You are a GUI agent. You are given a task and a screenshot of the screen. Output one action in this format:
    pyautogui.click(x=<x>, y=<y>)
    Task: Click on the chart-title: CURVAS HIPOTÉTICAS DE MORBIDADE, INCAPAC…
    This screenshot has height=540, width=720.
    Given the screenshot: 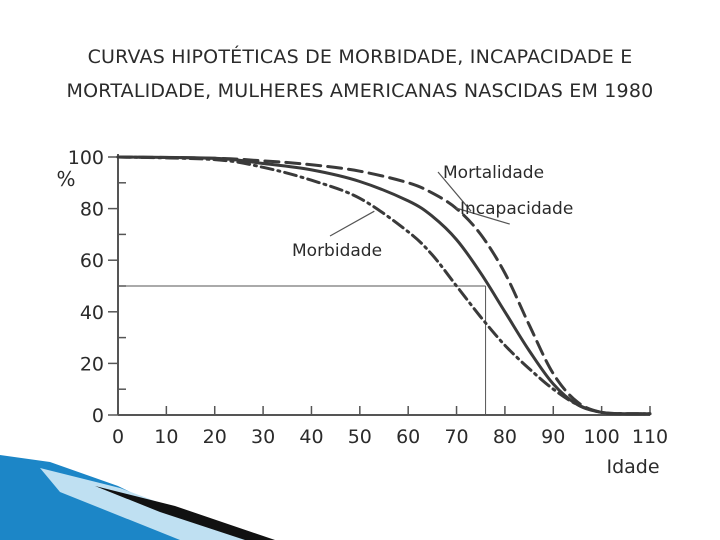 What is the action you would take?
    pyautogui.click(x=360, y=74)
    